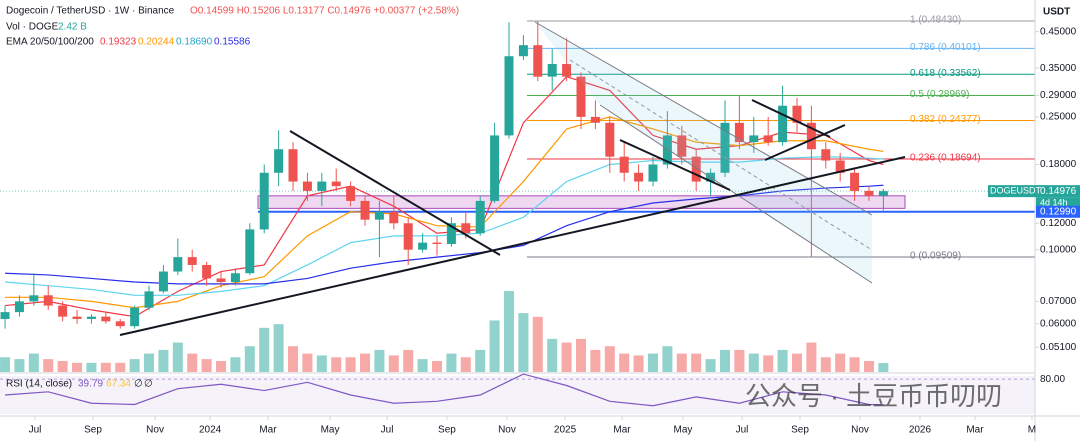 This screenshot has height=441, width=1080. What do you see at coordinates (940, 94) in the screenshot?
I see `fib-label: 0.5 (0.28969)` at bounding box center [940, 94].